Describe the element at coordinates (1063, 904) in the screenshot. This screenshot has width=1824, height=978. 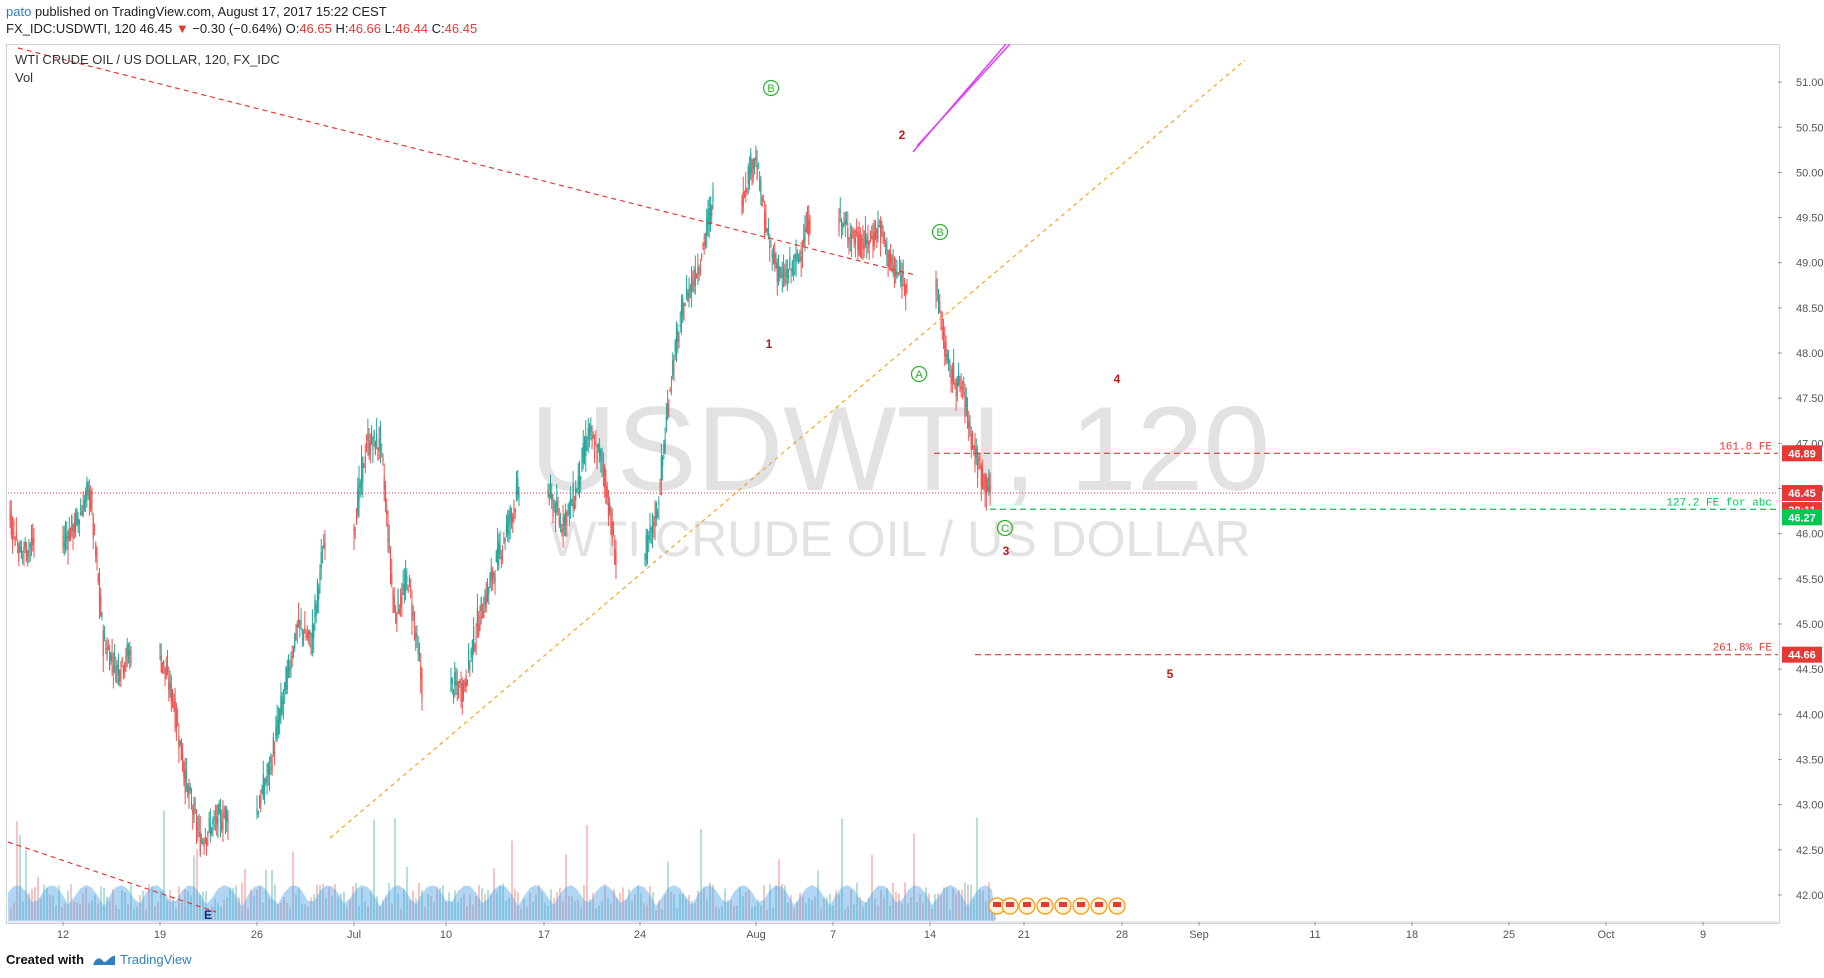
I see `event-flag-stripe` at that location.